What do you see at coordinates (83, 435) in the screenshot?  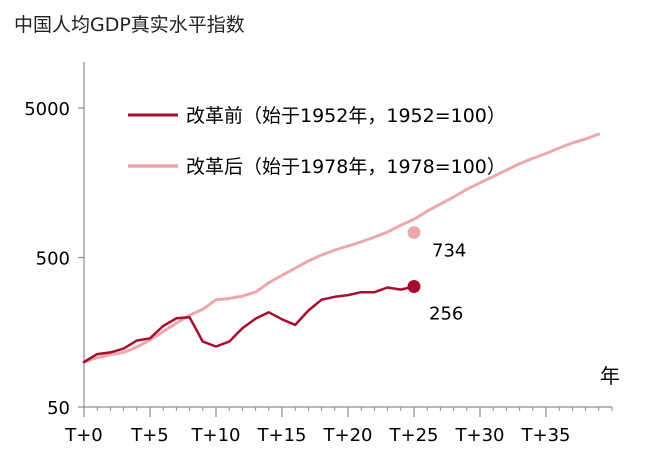 I see `x-tick-label: T+0` at bounding box center [83, 435].